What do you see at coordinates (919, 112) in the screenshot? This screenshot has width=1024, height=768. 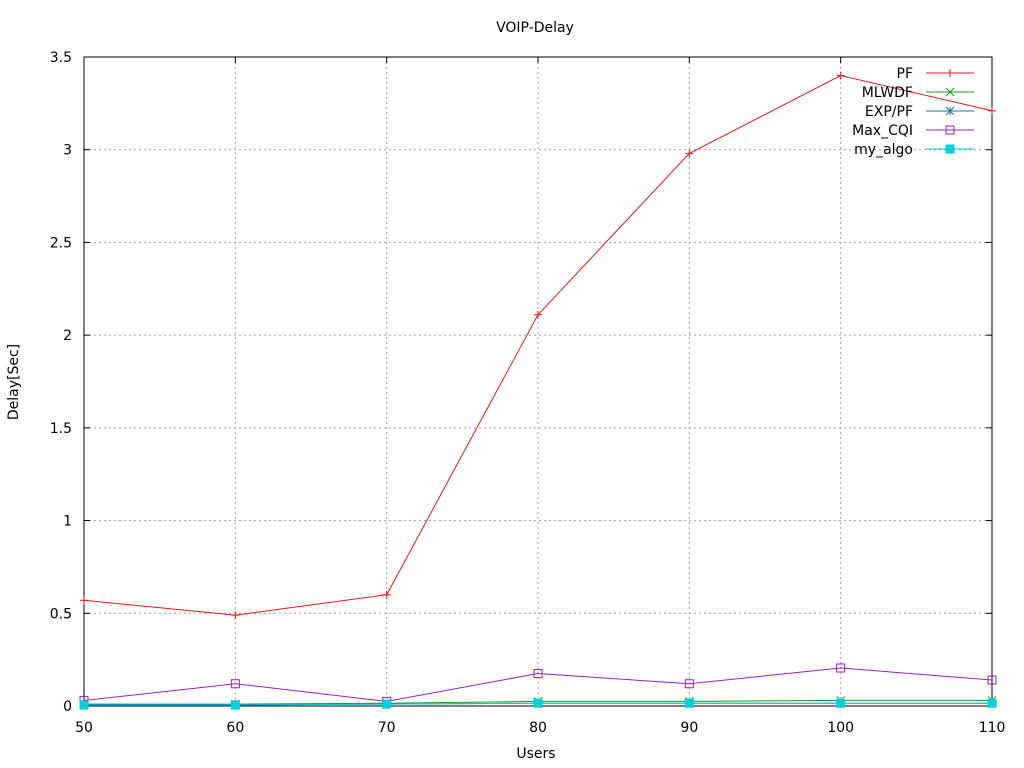 I see `legend-entry: EXP/PF` at bounding box center [919, 112].